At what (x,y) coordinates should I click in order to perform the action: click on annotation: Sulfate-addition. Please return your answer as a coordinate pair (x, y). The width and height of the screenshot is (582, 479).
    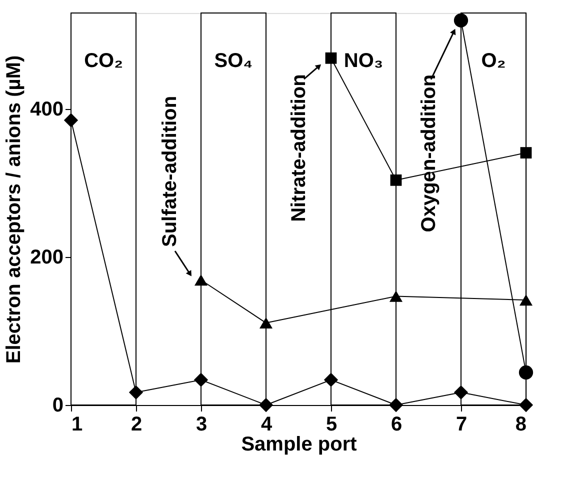
    Looking at the image, I should click on (170, 172).